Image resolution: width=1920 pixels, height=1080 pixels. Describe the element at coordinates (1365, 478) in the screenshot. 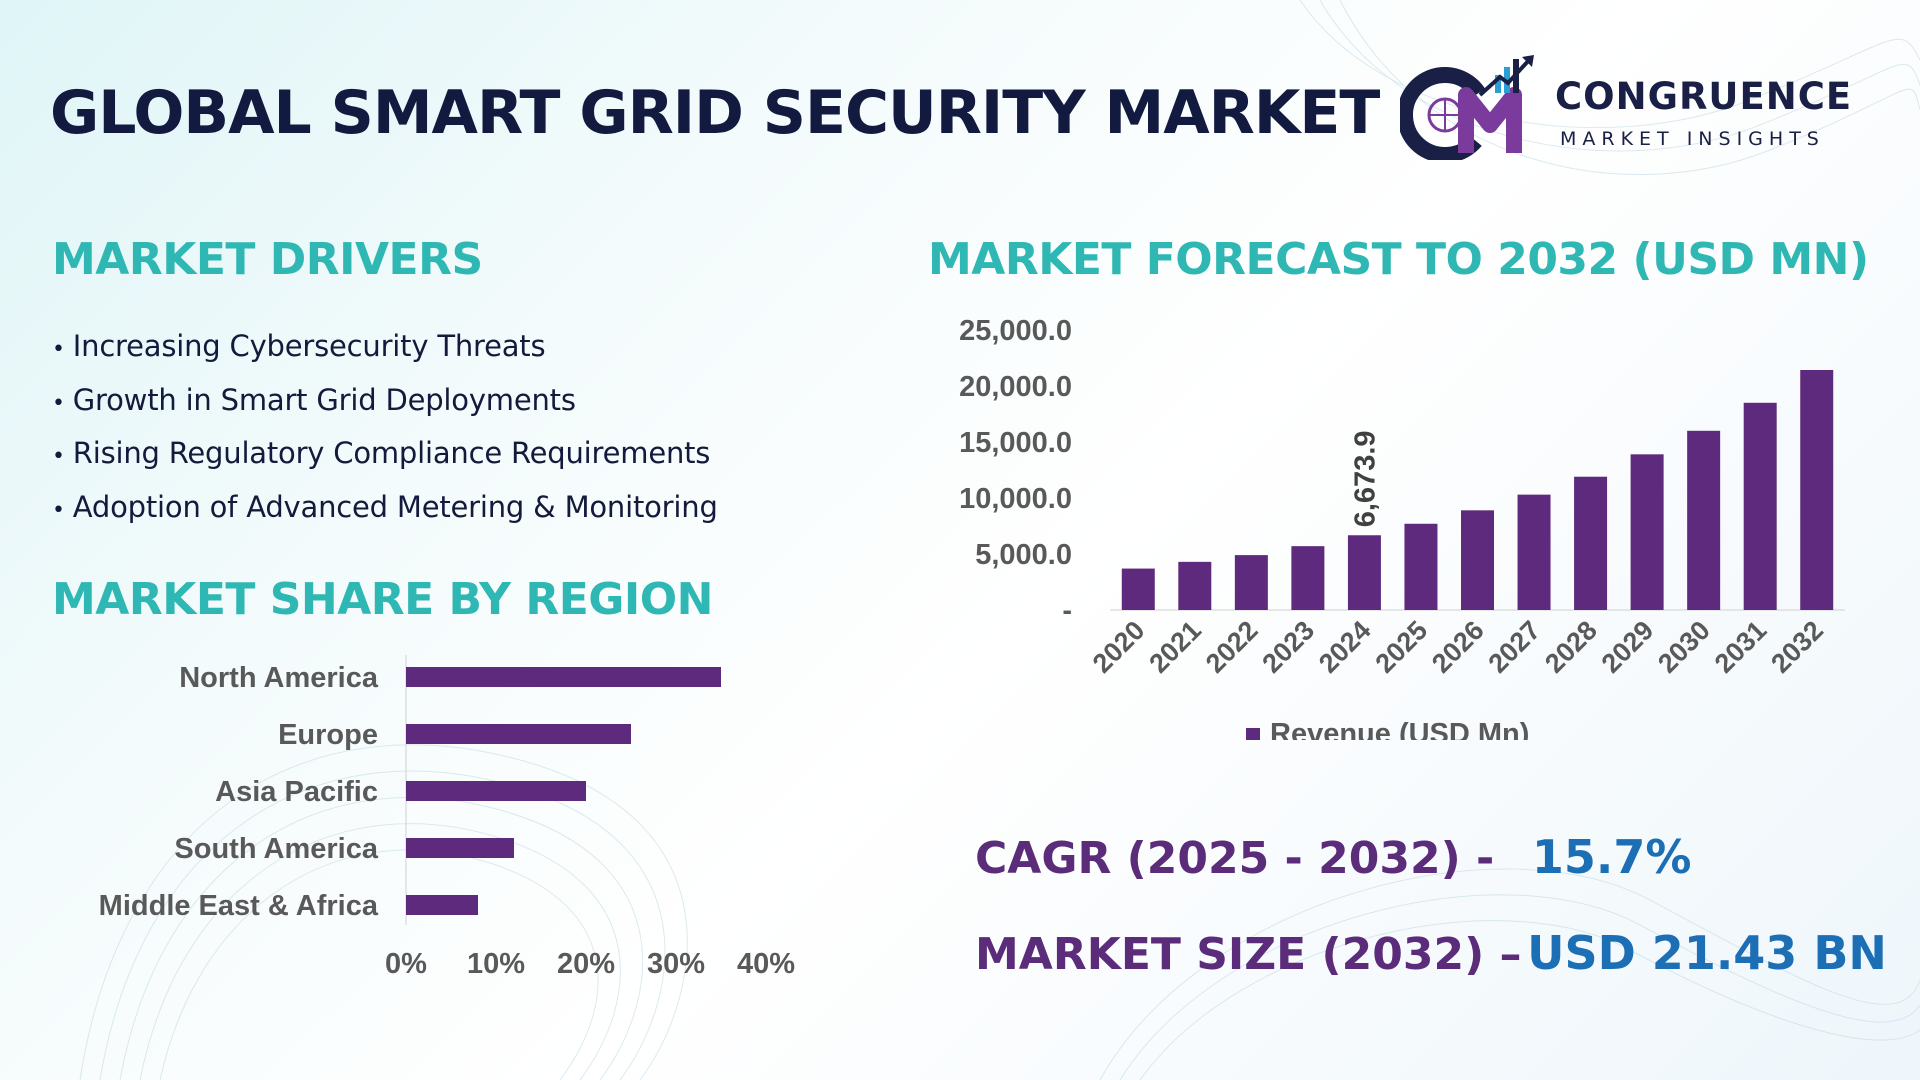

I see `data-label: 6,673.9` at that location.